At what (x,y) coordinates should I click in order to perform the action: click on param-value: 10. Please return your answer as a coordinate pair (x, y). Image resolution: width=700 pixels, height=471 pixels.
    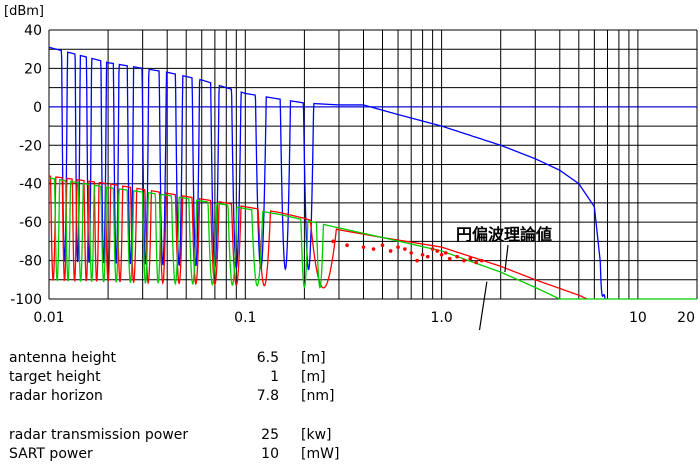
    Looking at the image, I should click on (270, 454).